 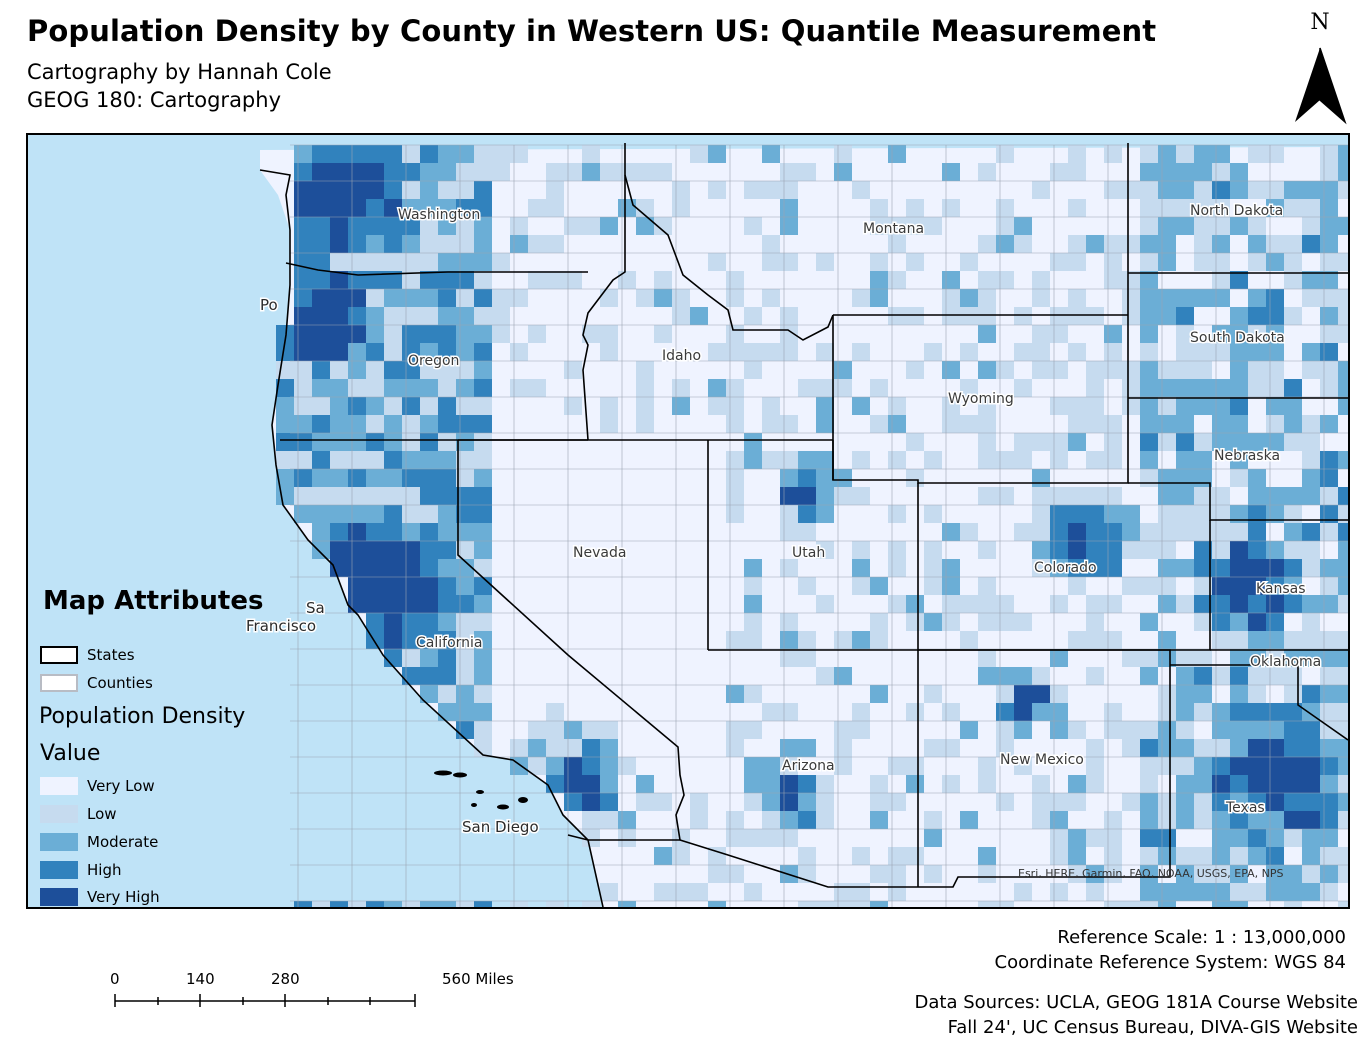 I want to click on label-colorado: Colorado, so click(x=1065, y=568).